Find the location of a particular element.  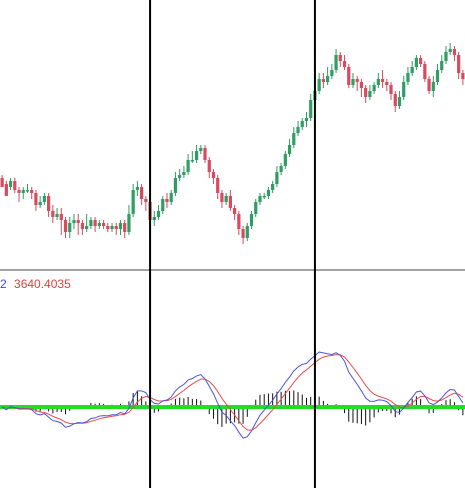

macd-readout-value: 2 is located at coordinates (3, 284).